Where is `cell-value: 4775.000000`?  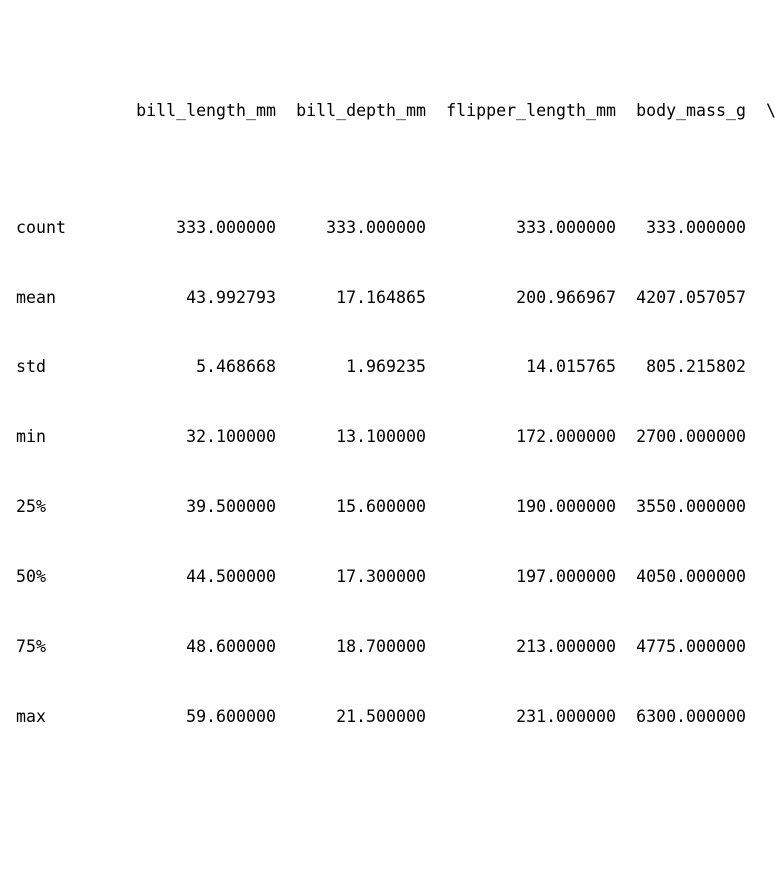
cell-value: 4775.000000 is located at coordinates (691, 647).